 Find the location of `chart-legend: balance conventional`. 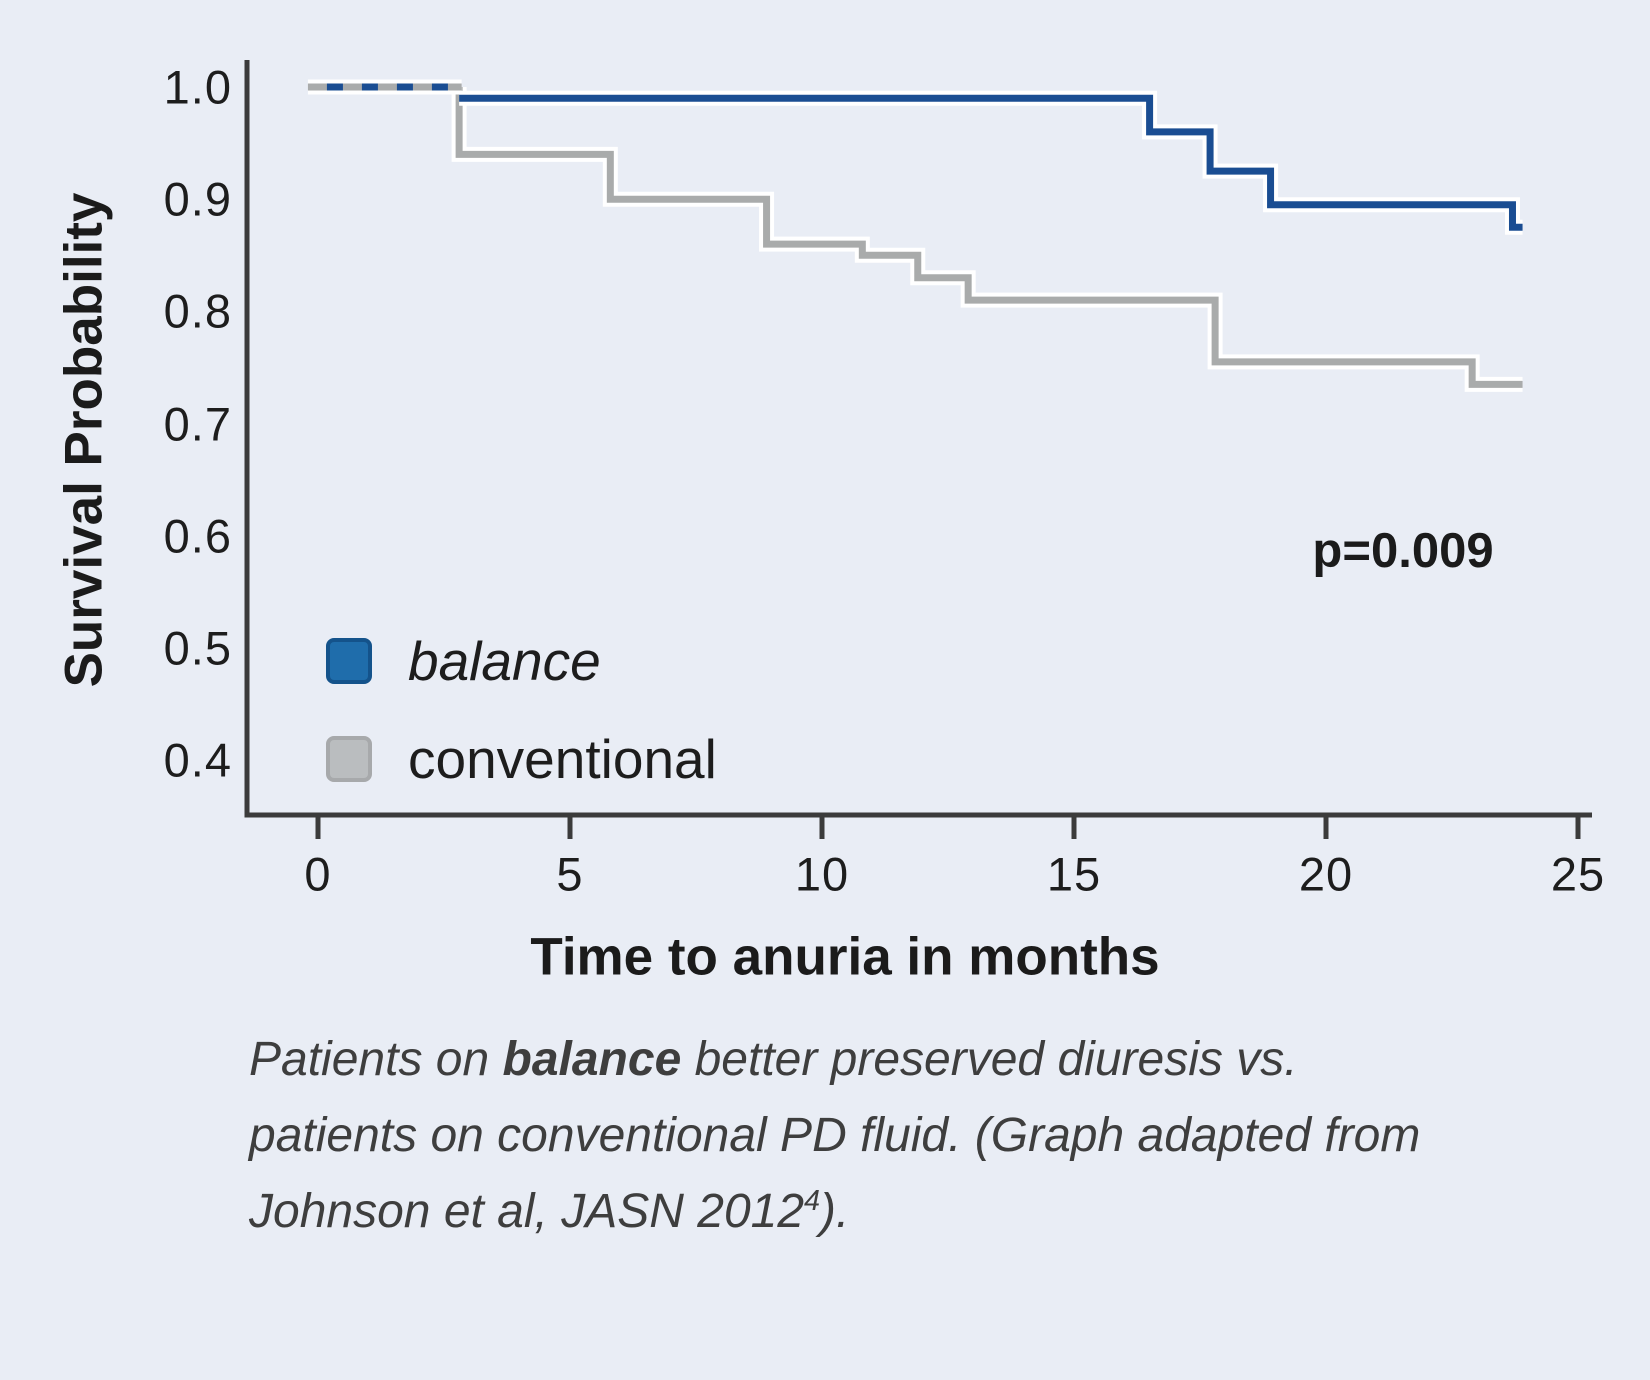

chart-legend: balance conventional is located at coordinates (521, 731).